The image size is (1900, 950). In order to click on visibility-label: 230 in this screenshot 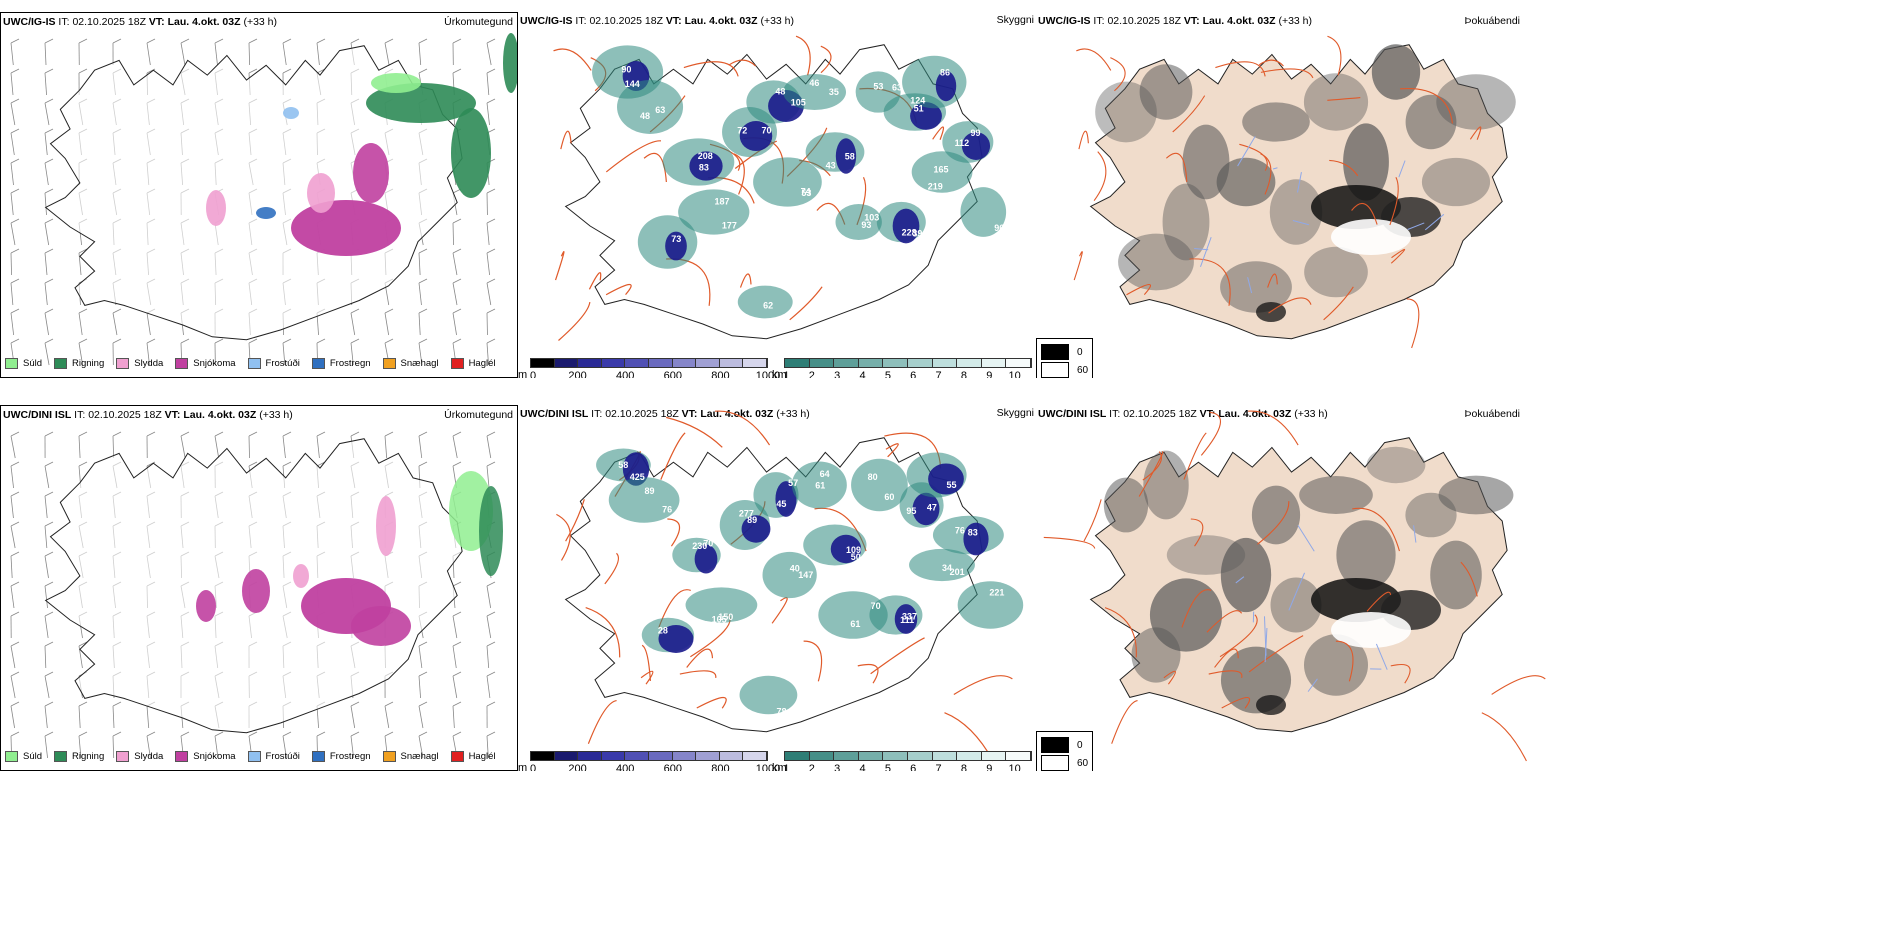, I will do `click(699, 546)`.